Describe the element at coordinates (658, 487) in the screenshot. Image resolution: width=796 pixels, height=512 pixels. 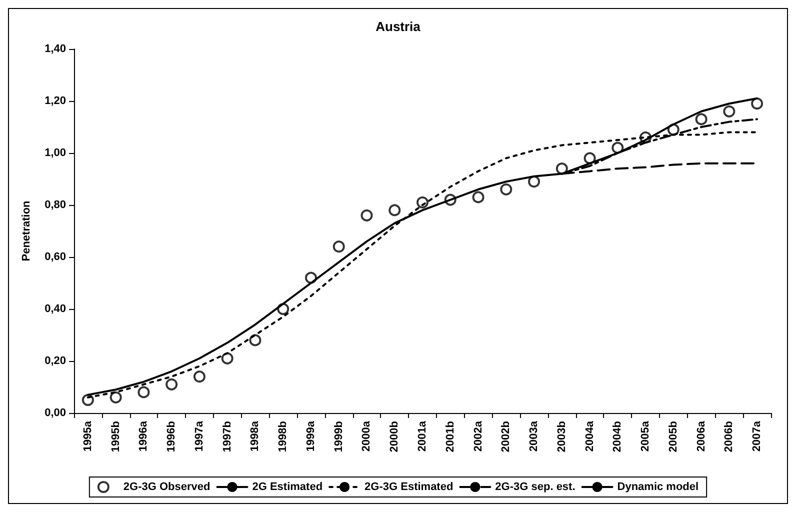
I see `legend-label: Dynamic model` at that location.